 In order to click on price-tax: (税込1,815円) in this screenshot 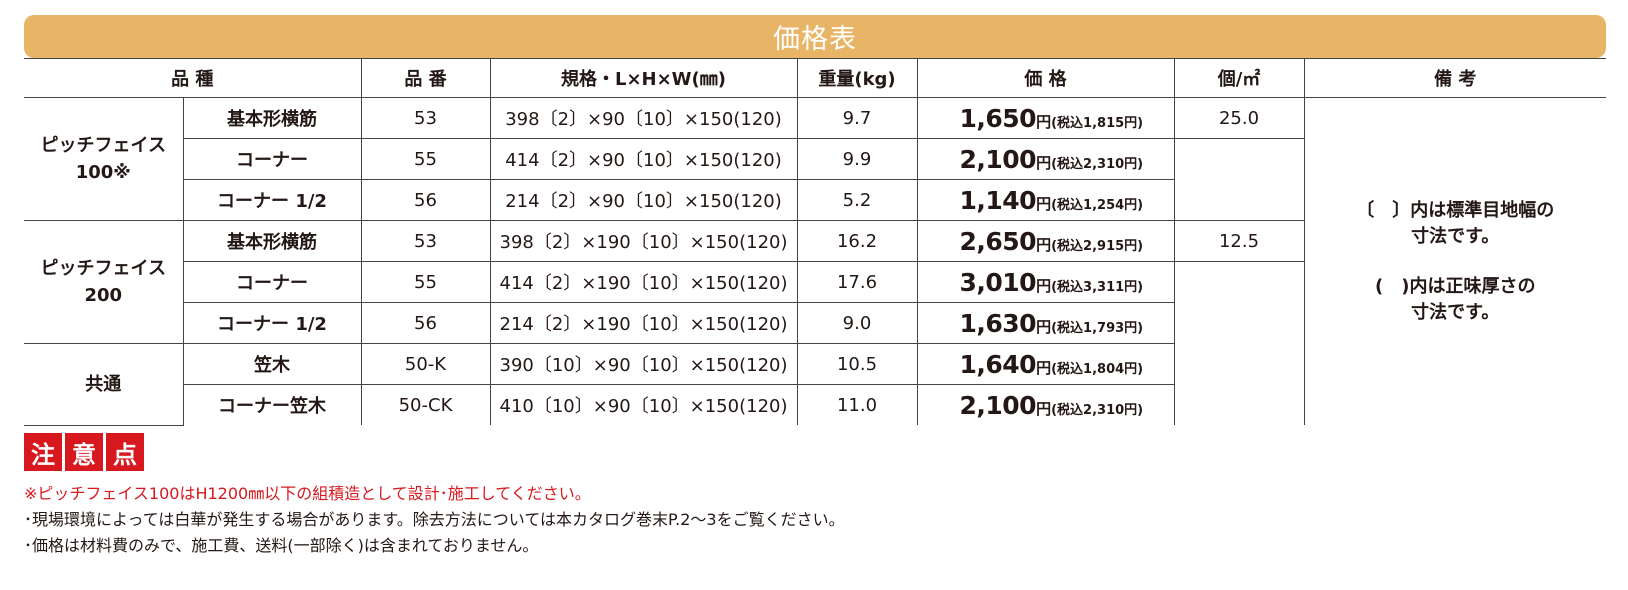, I will do `click(1097, 123)`.